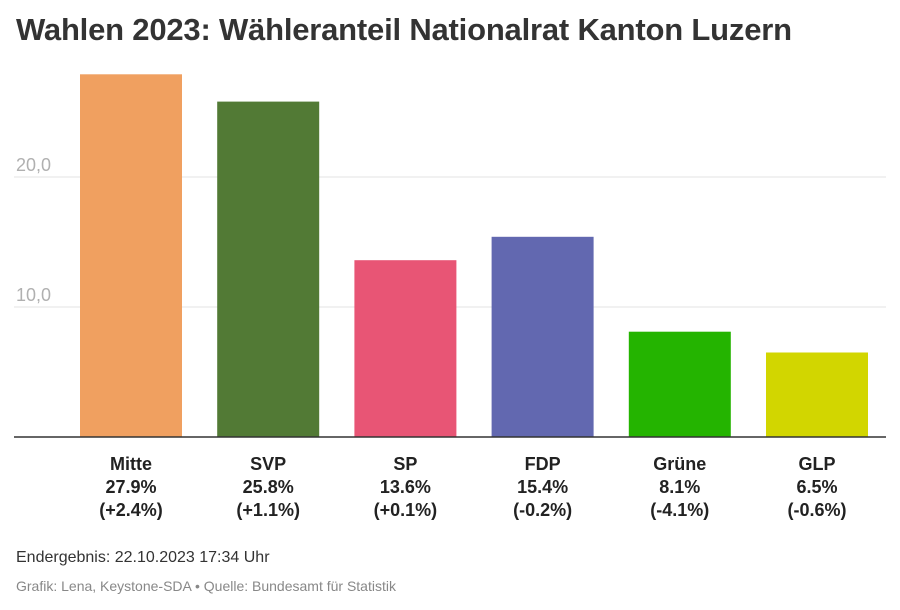  What do you see at coordinates (131, 256) in the screenshot?
I see `bar-mitte` at bounding box center [131, 256].